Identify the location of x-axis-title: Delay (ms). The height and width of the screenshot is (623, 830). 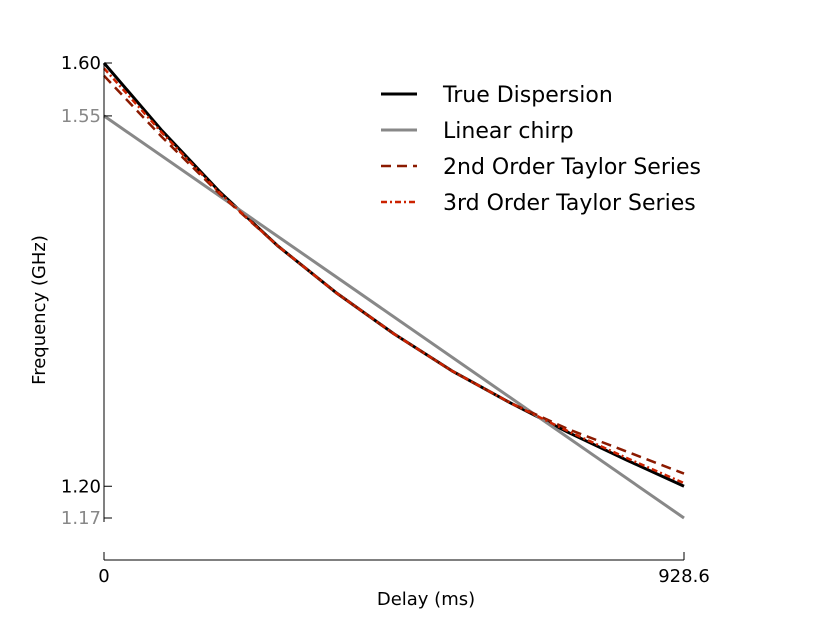
(426, 599).